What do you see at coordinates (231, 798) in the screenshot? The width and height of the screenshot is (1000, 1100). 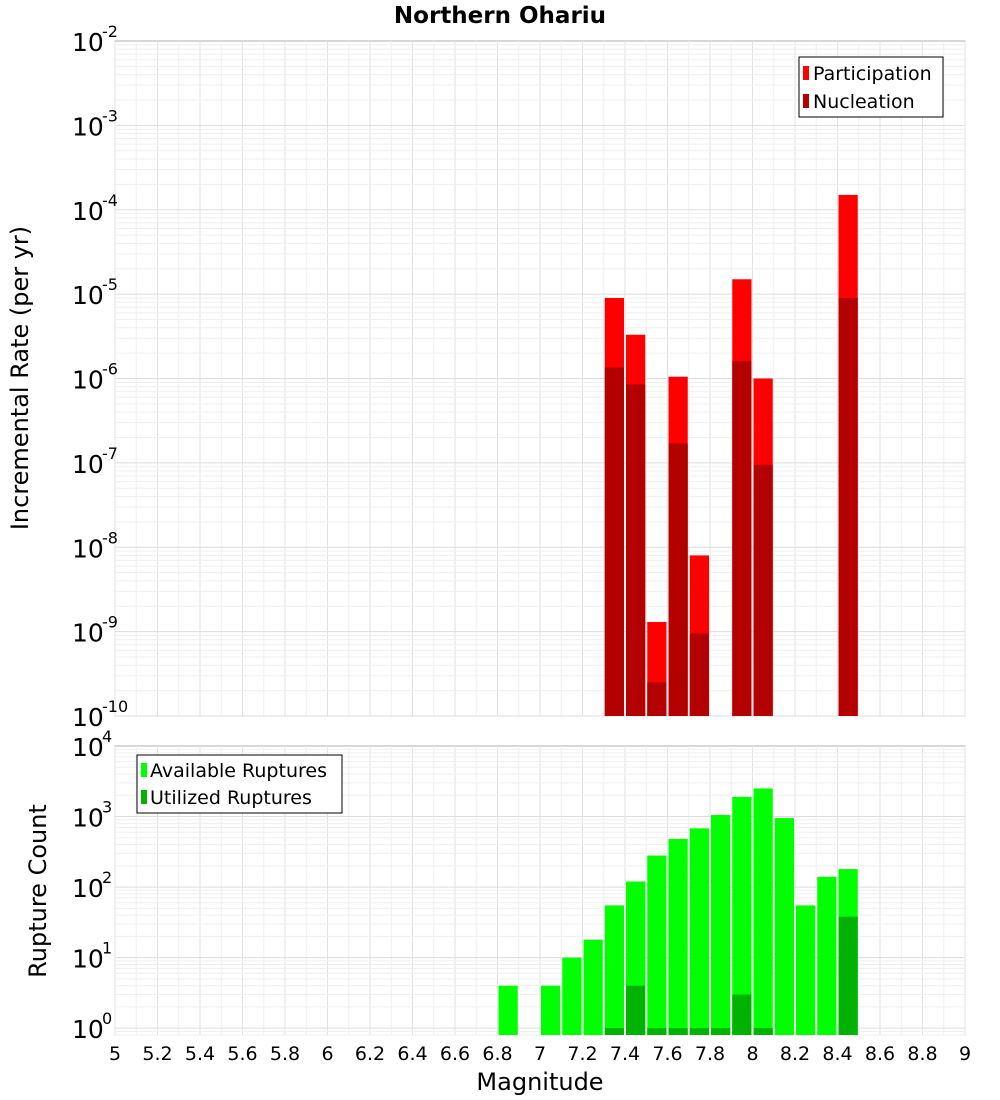 I see `utilized-legend-label: Utilized Ruptures` at bounding box center [231, 798].